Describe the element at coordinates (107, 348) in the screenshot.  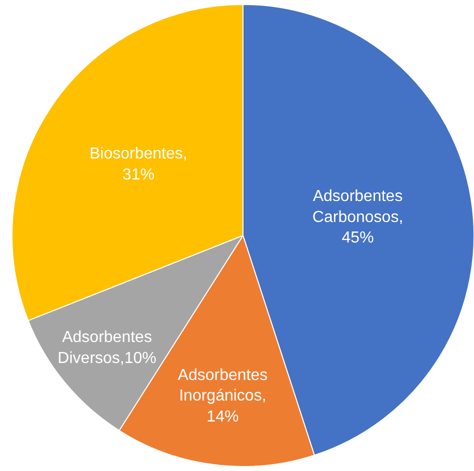
I see `slice-label: Adsorbentes Diversos,10%` at that location.